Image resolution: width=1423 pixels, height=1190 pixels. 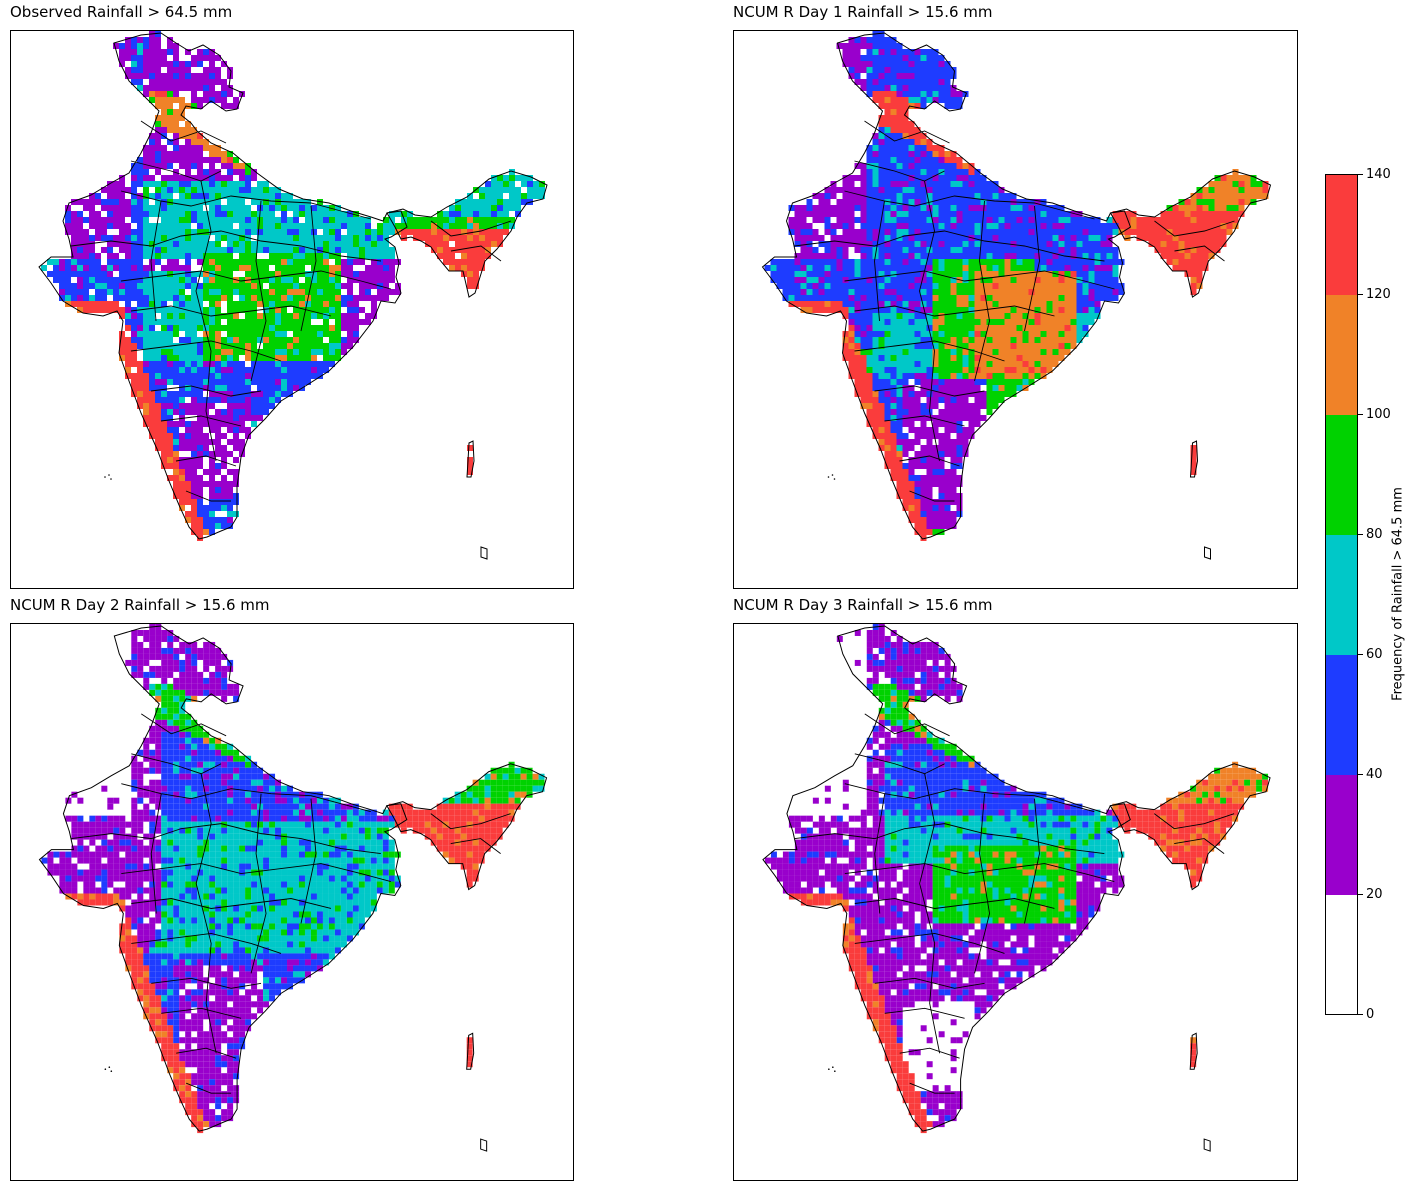 I want to click on colorbar-tick-label: 20, so click(x=1374, y=894).